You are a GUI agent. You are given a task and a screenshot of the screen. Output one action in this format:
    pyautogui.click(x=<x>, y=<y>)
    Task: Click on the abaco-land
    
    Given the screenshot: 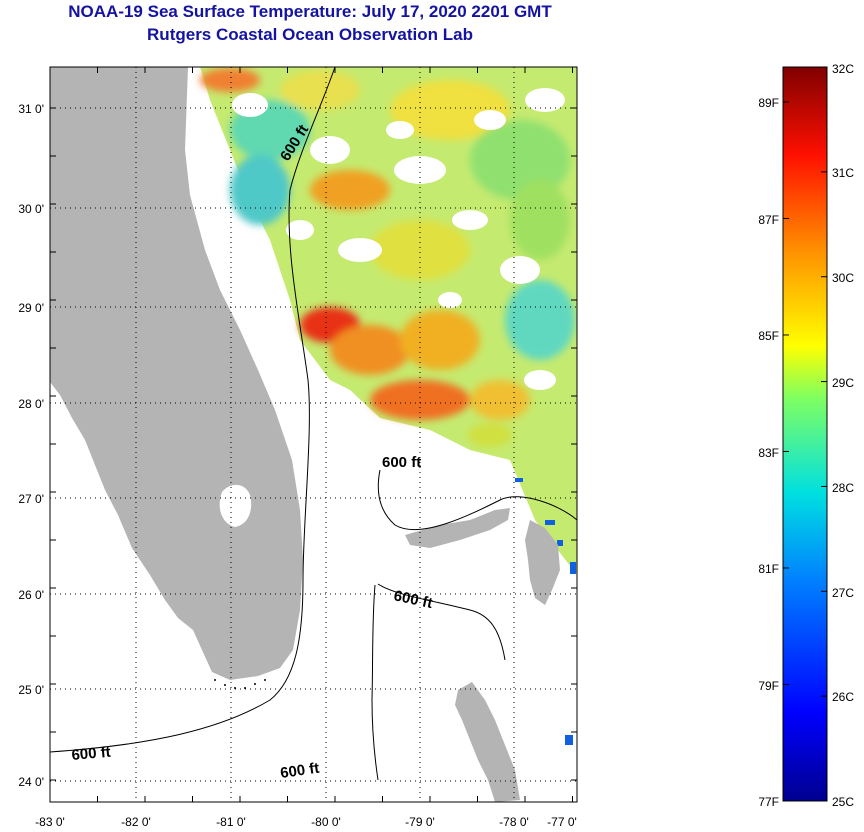 What is the action you would take?
    pyautogui.click(x=542, y=562)
    